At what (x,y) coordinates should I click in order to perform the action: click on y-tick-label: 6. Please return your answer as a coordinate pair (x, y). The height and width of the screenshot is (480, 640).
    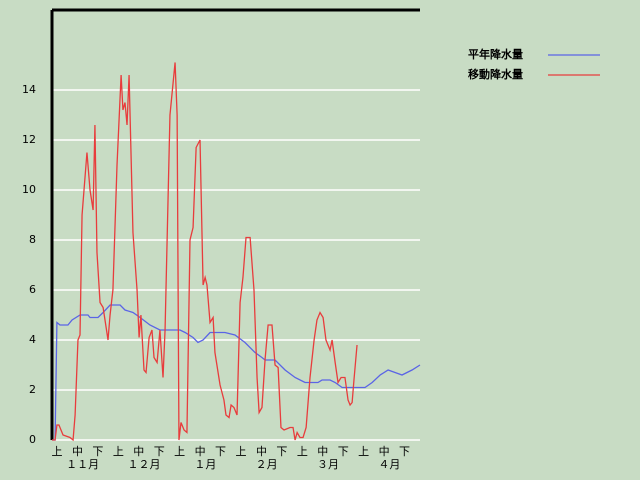
    Looking at the image, I should click on (32, 289).